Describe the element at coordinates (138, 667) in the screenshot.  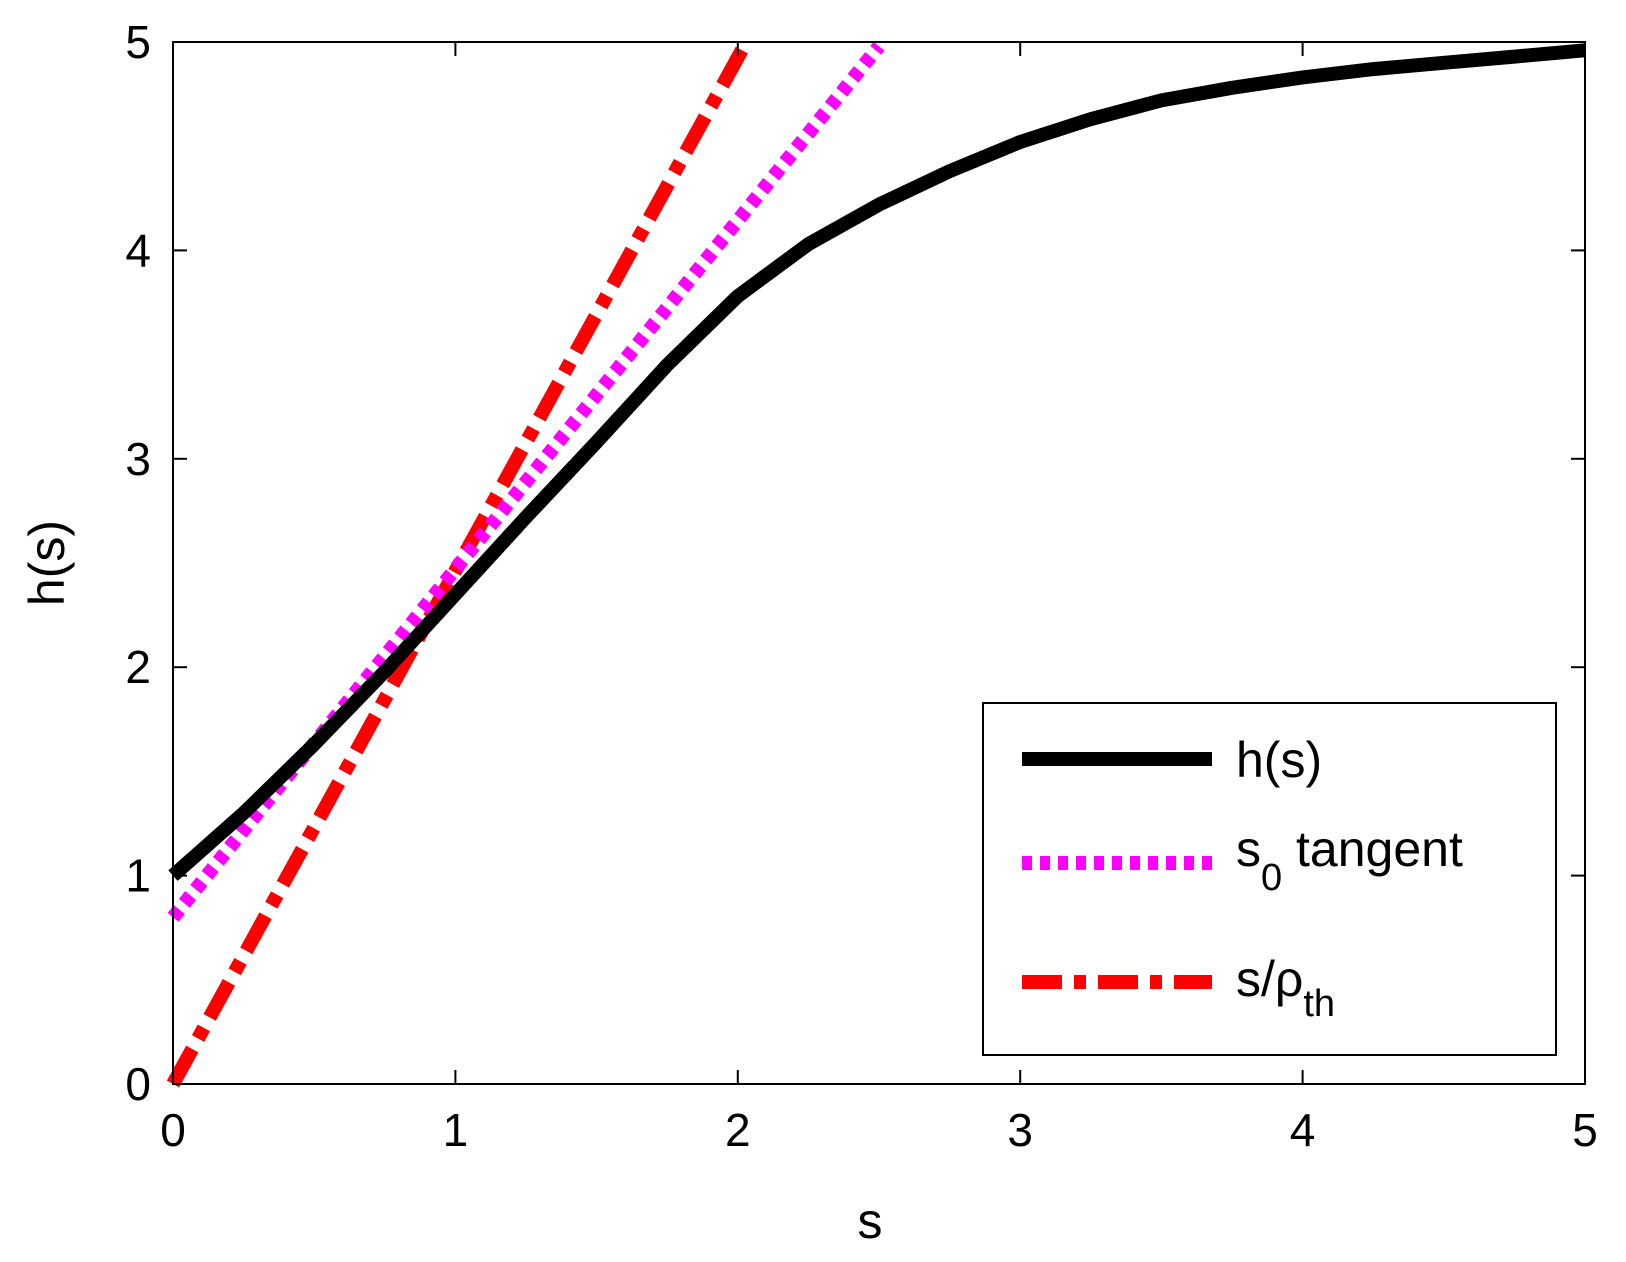
I see `y-tick-label: 2` at that location.